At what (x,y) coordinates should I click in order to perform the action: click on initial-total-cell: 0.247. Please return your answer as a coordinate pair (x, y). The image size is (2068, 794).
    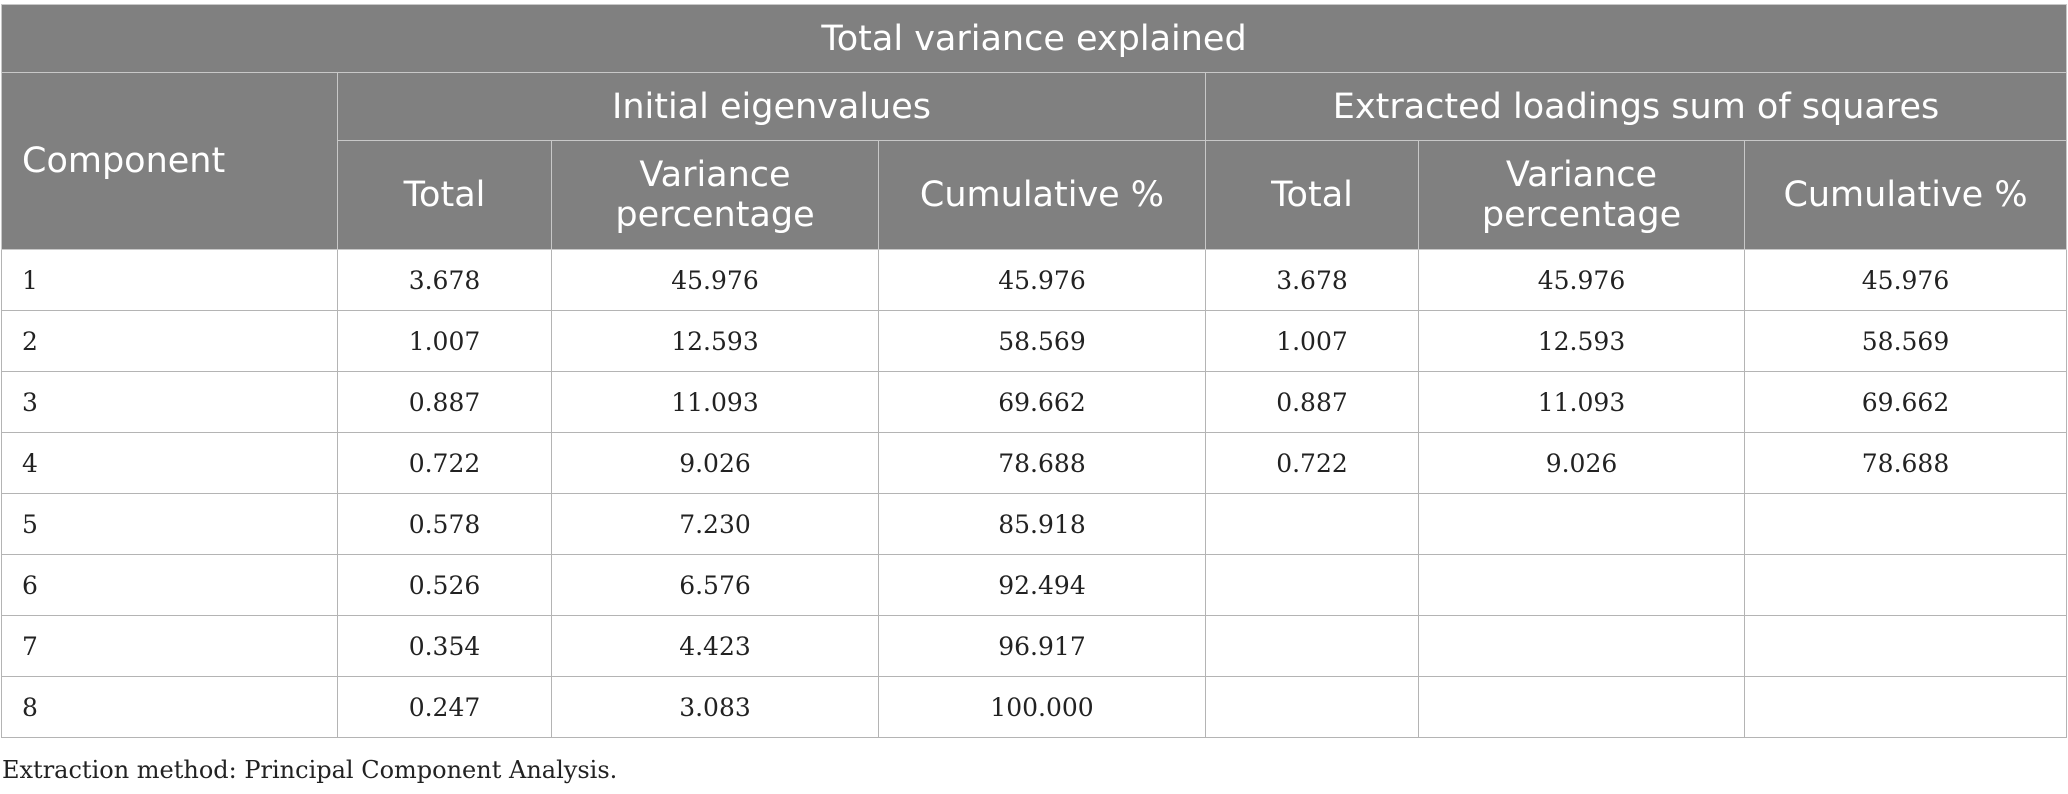
    Looking at the image, I should click on (444, 707).